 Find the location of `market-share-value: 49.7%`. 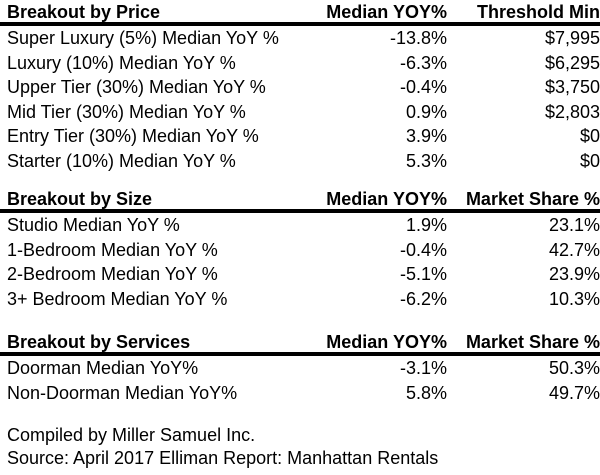

market-share-value: 49.7% is located at coordinates (574, 392).